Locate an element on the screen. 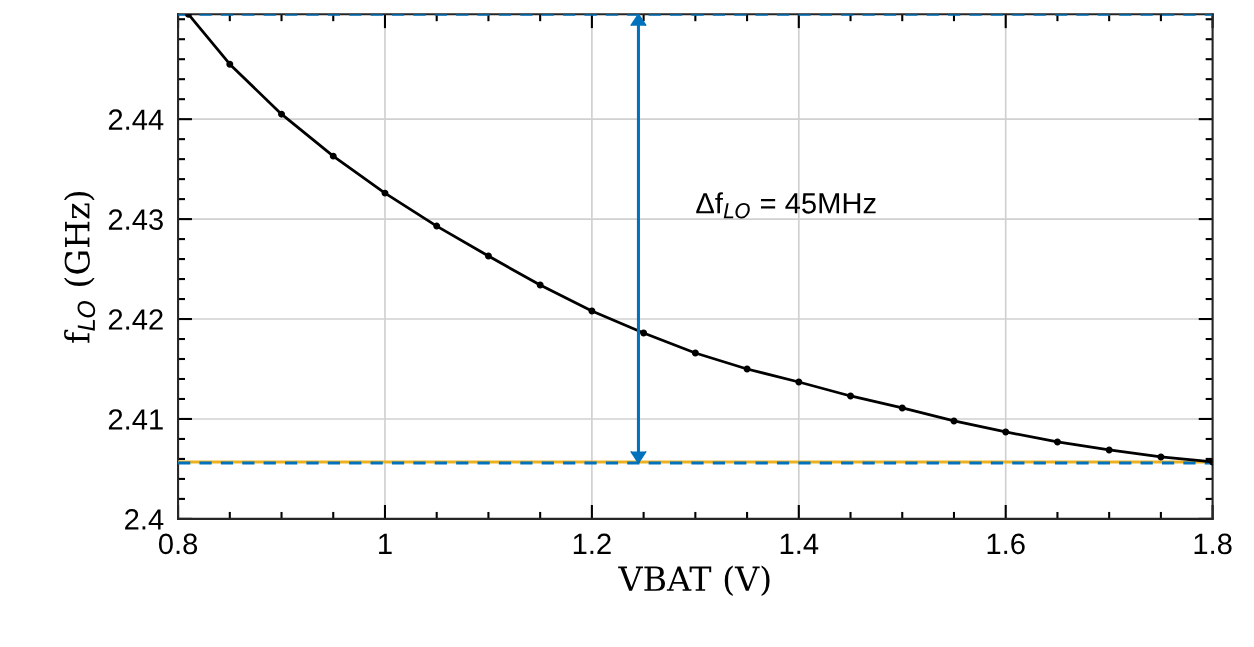  x-tick-label: 1.4 is located at coordinates (799, 543).